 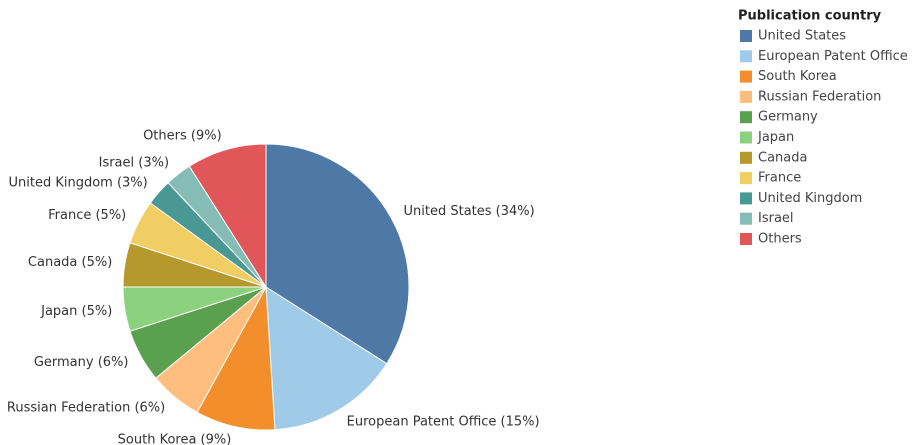 I want to click on legend-label: Germany, so click(x=788, y=117).